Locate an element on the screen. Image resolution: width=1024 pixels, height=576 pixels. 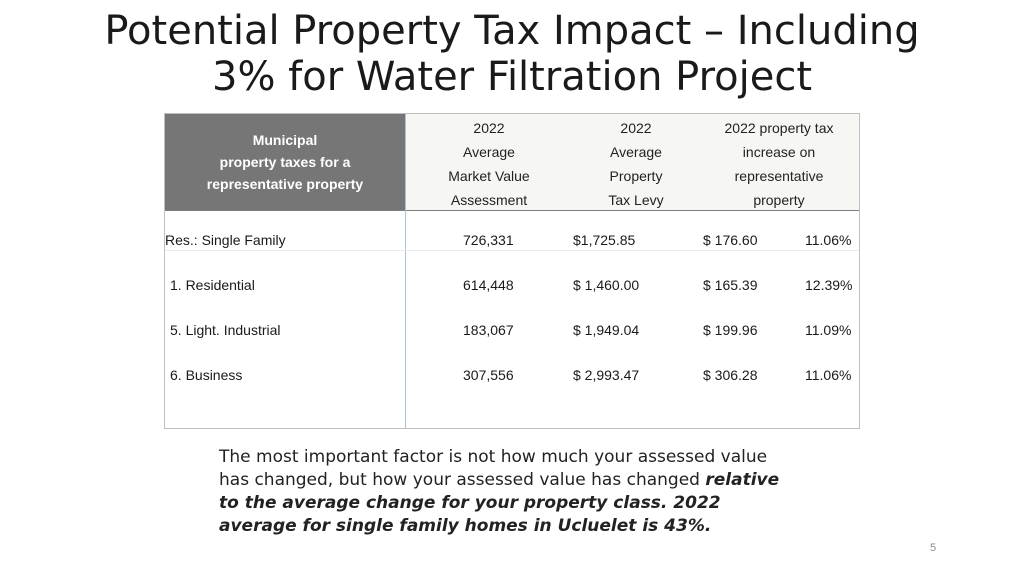
row-increase: $ 306.28 is located at coordinates (730, 375).